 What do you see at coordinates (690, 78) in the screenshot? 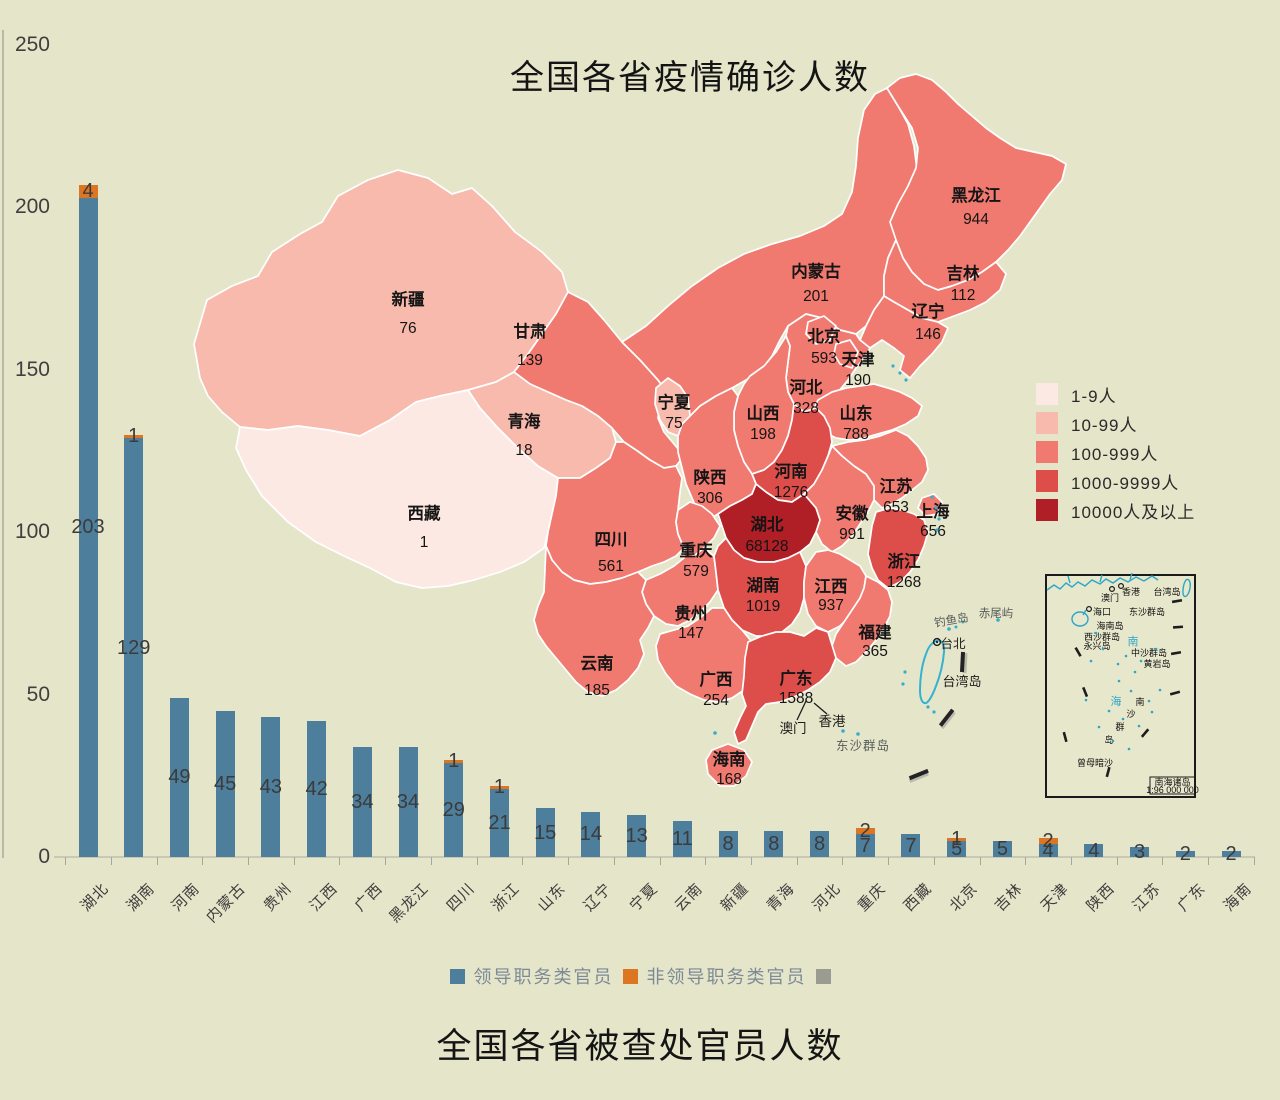
I see `map-title: 全国各省疫情确诊人数` at bounding box center [690, 78].